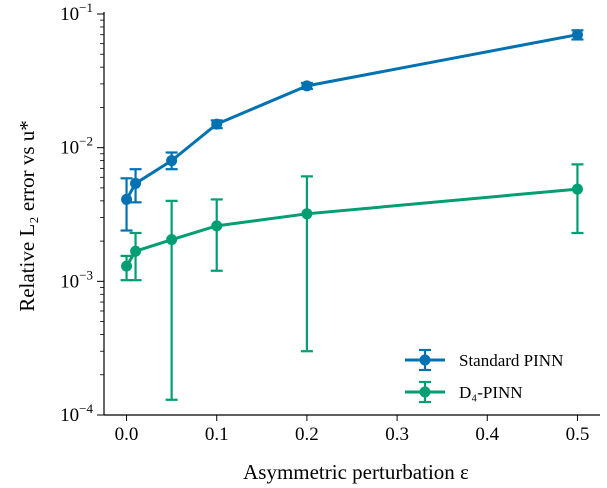  I want to click on legend-label: Standard PINN, so click(511, 360).